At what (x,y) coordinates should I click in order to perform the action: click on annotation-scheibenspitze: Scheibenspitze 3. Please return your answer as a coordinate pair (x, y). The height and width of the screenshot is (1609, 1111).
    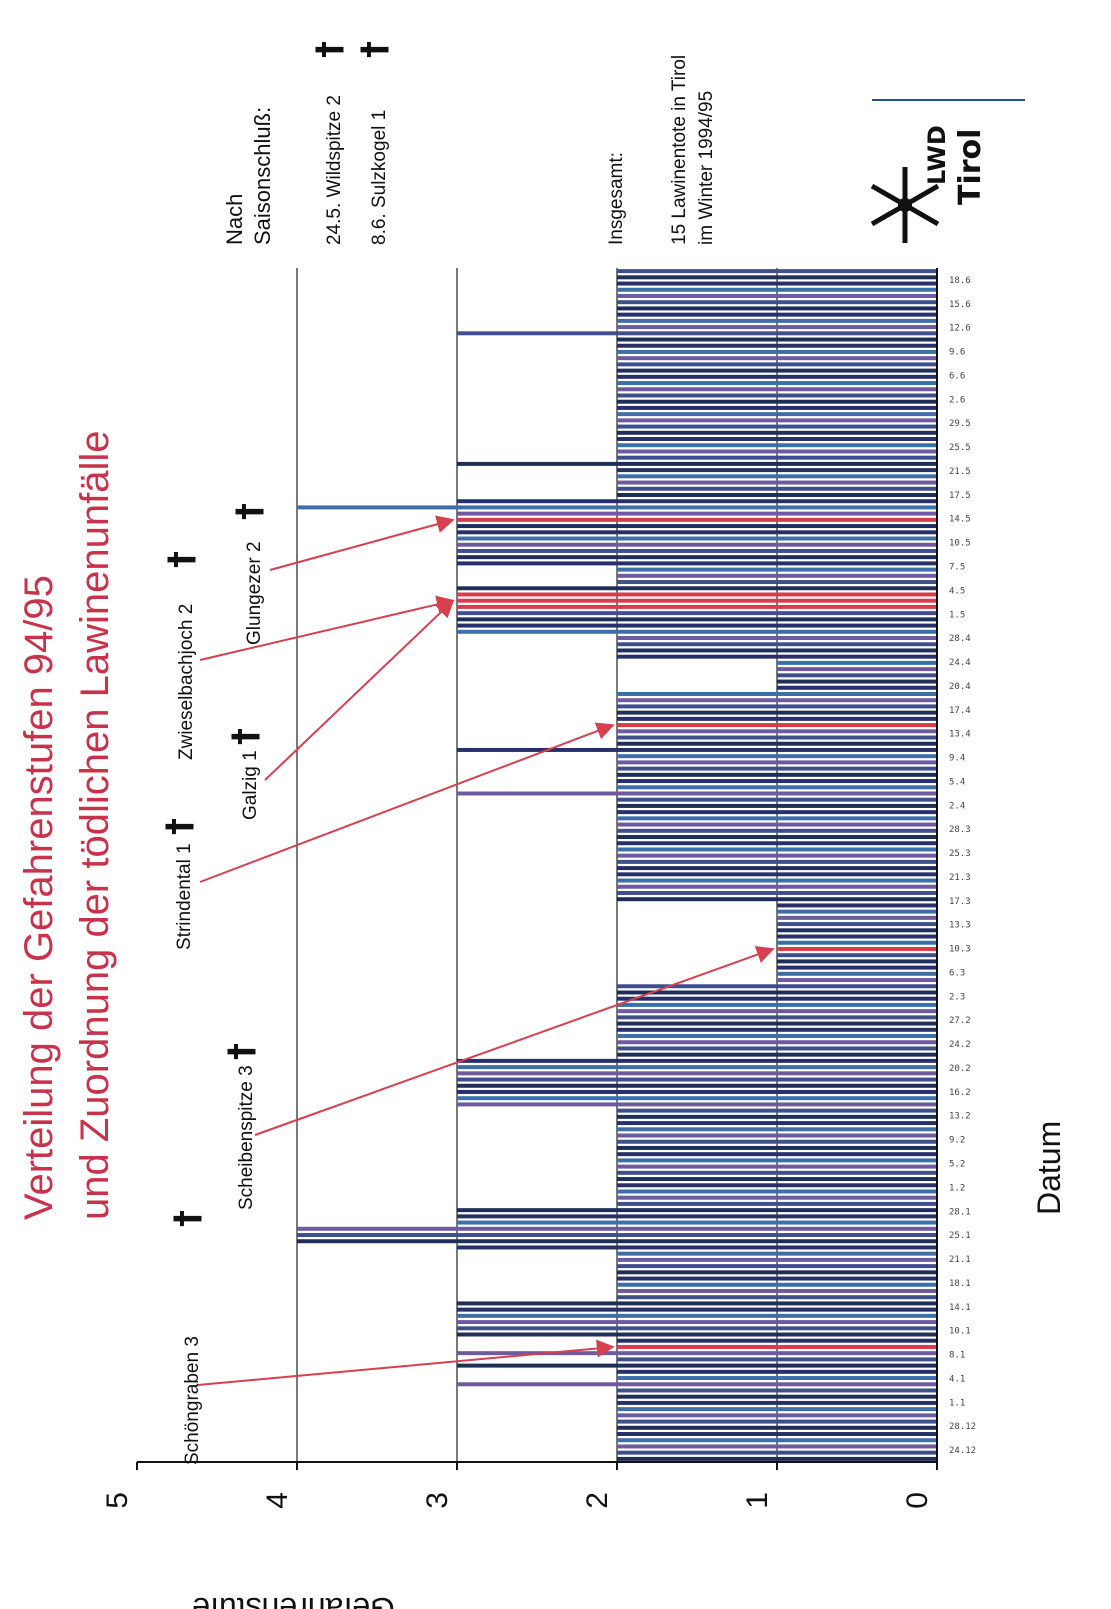
    Looking at the image, I should click on (246, 1137).